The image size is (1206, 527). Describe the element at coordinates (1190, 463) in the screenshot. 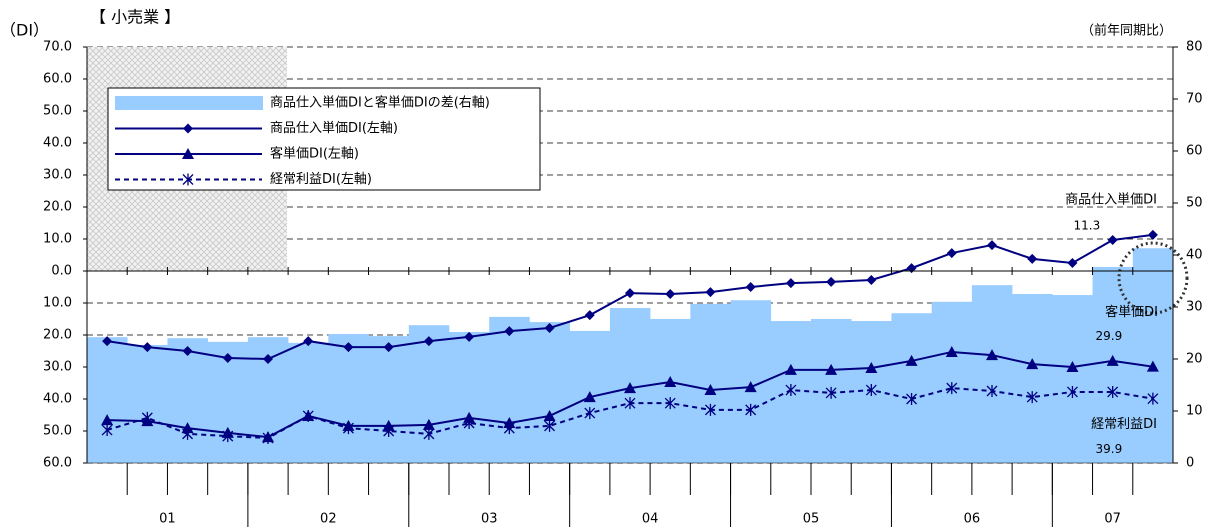

I see `y2-tick-label: 0` at that location.